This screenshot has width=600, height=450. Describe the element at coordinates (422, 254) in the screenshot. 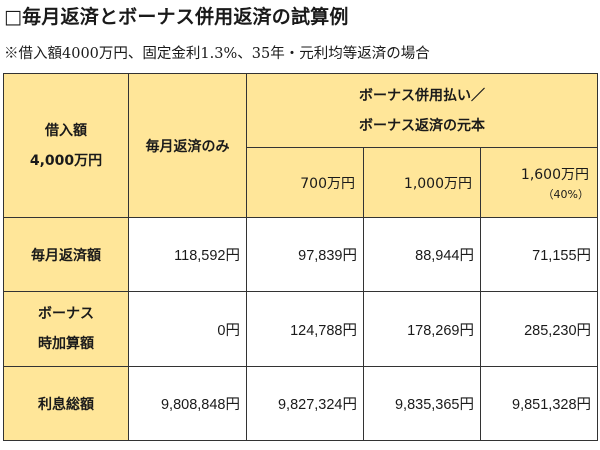

I see `monthly-payment-1000: 88,944円` at that location.